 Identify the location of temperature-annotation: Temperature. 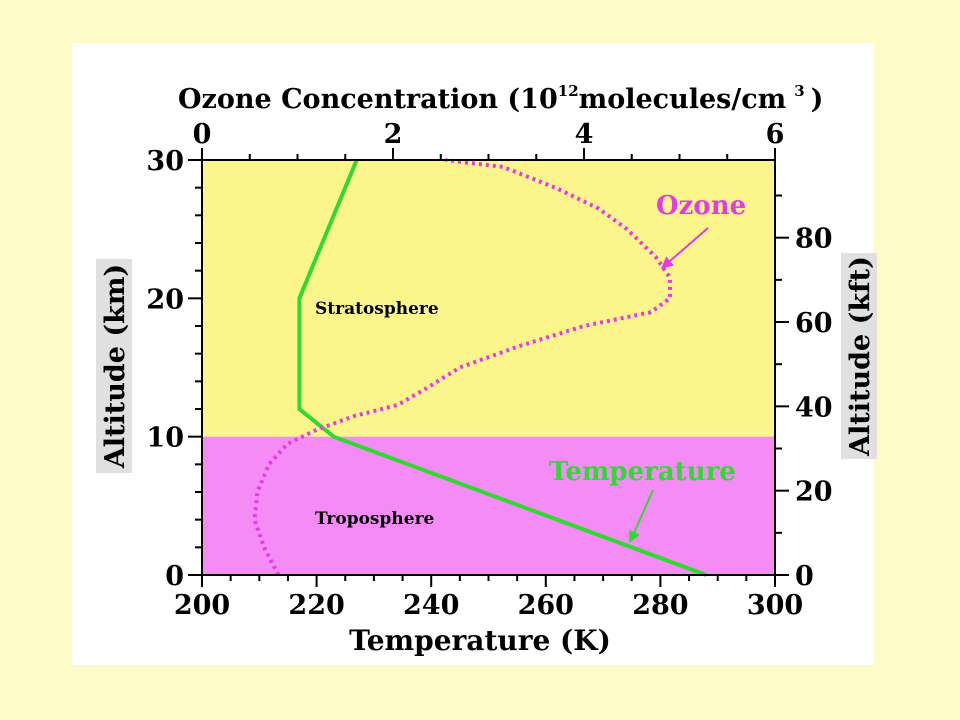
(642, 472).